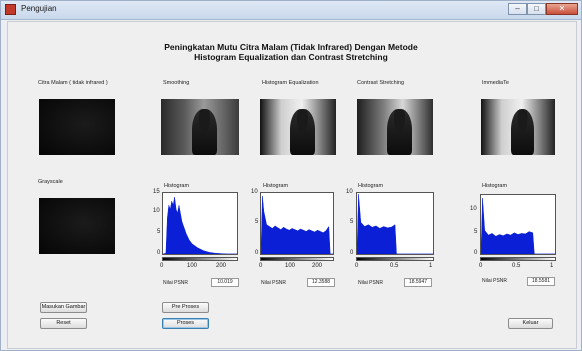 This screenshot has height=351, width=582. What do you see at coordinates (541, 281) in the screenshot?
I see `psnr-value-field: 18.5581` at bounding box center [541, 281].